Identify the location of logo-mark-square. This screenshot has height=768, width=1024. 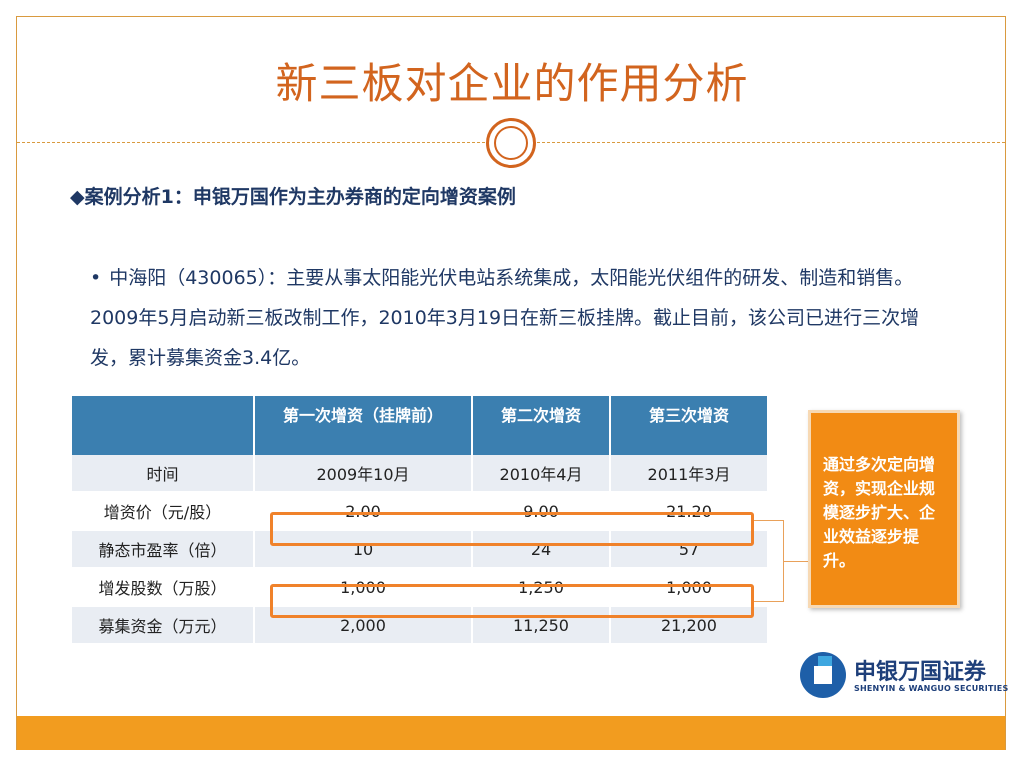
(823, 675).